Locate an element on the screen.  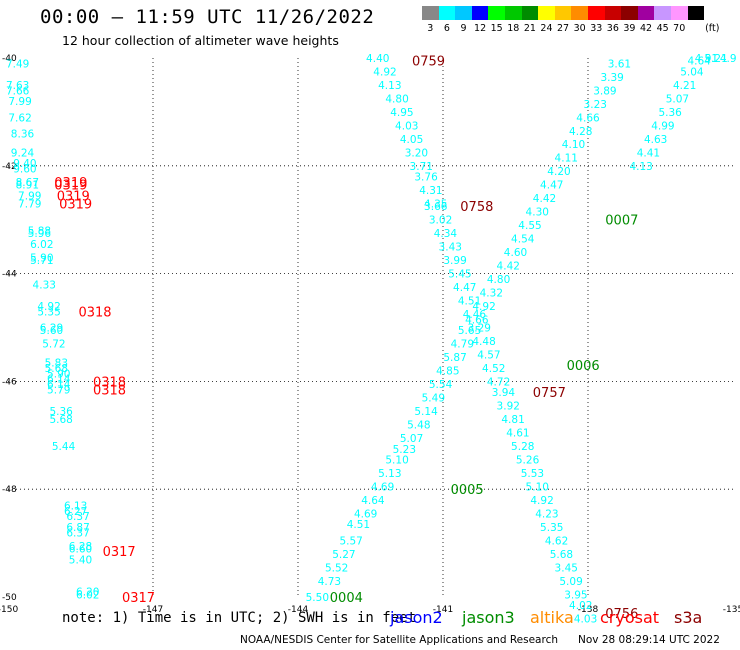
scale-label: 45 is located at coordinates (662, 28).